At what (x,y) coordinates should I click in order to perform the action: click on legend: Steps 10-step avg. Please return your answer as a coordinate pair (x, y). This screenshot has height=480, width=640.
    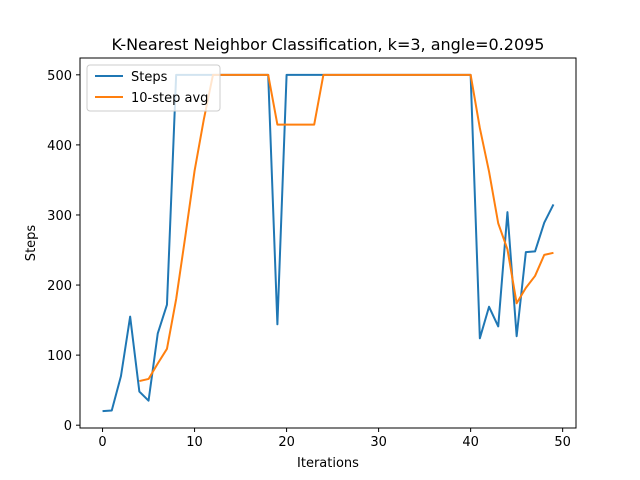
    Looking at the image, I should click on (153, 88).